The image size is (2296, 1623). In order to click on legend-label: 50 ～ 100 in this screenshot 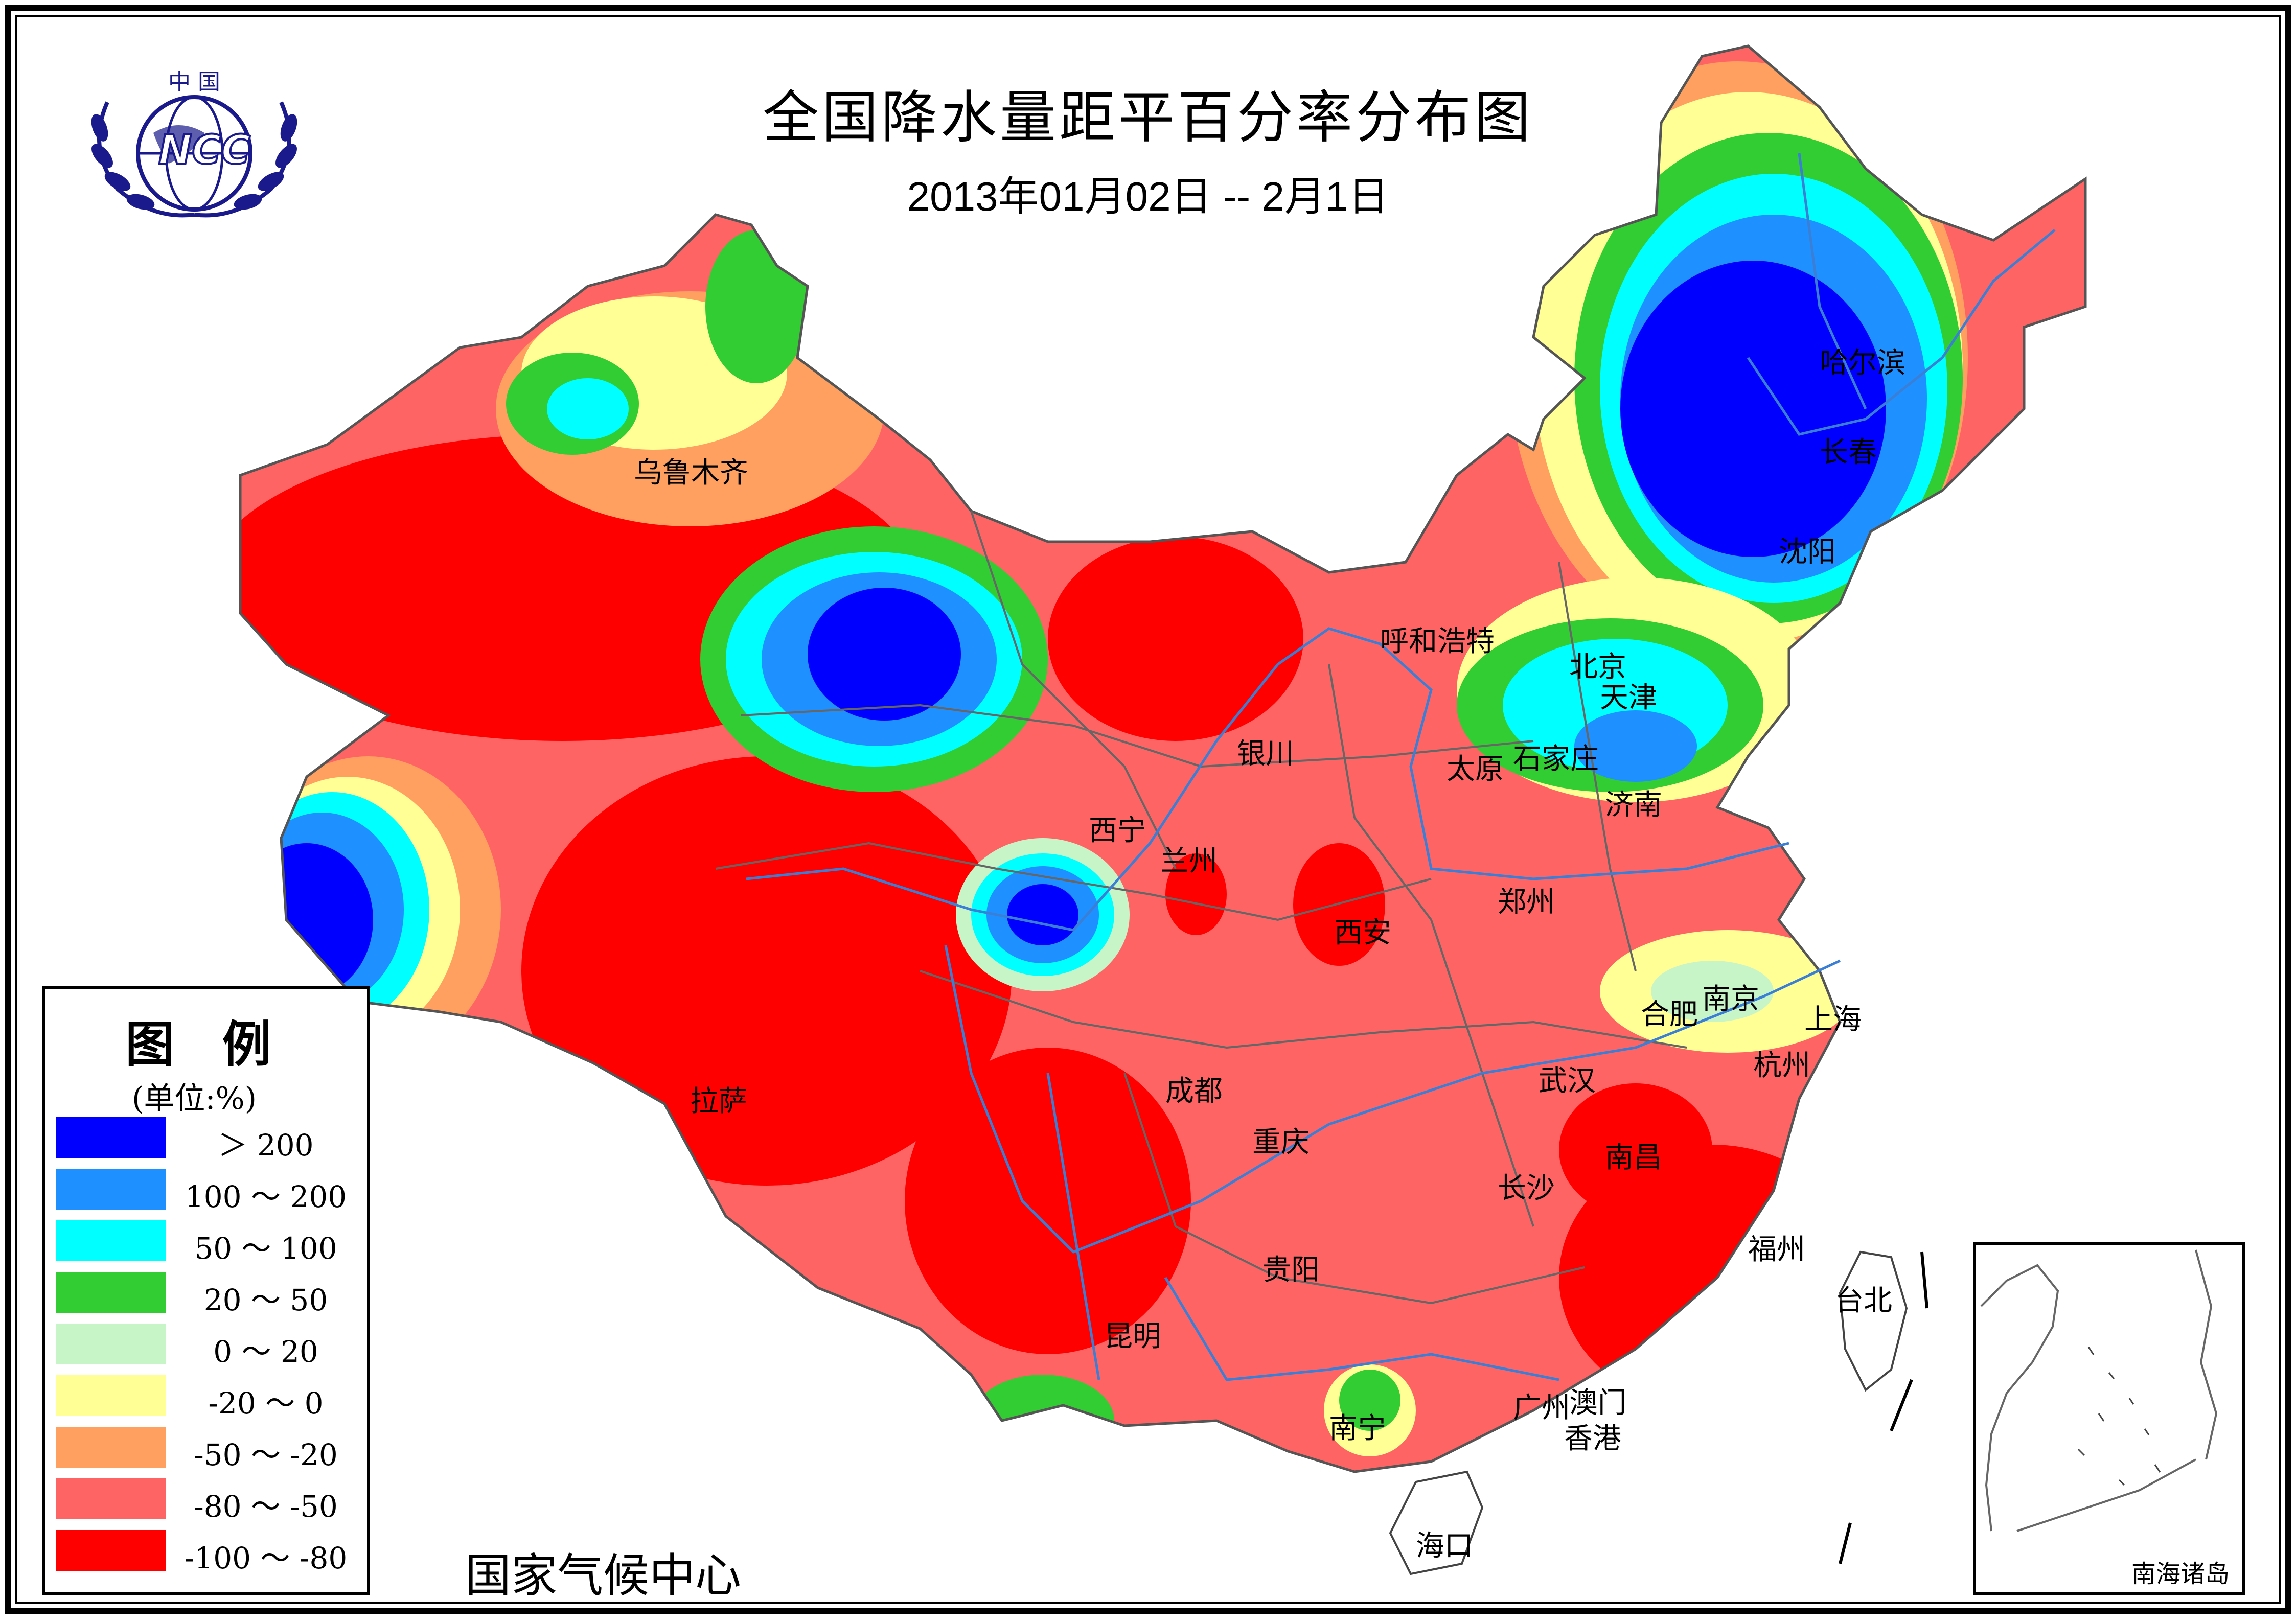, I will do `click(265, 1248)`.